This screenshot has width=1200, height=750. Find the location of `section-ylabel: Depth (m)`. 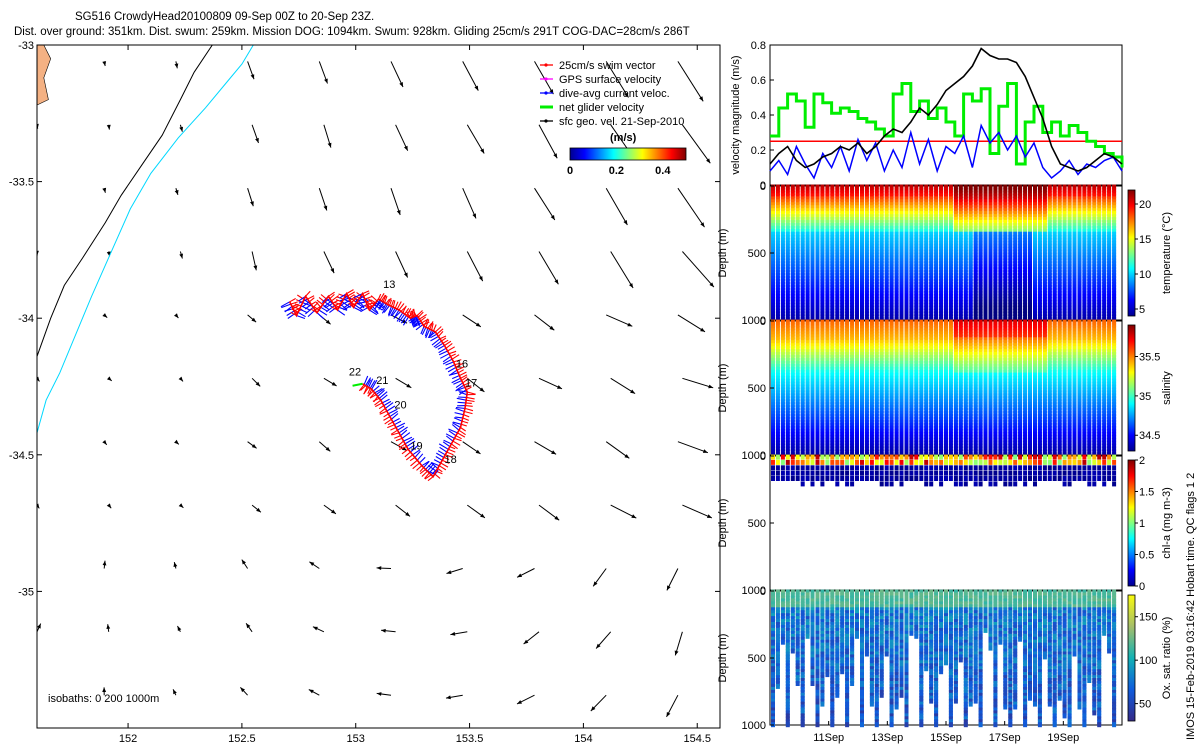

section-ylabel: Depth (m) is located at coordinates (723, 253).